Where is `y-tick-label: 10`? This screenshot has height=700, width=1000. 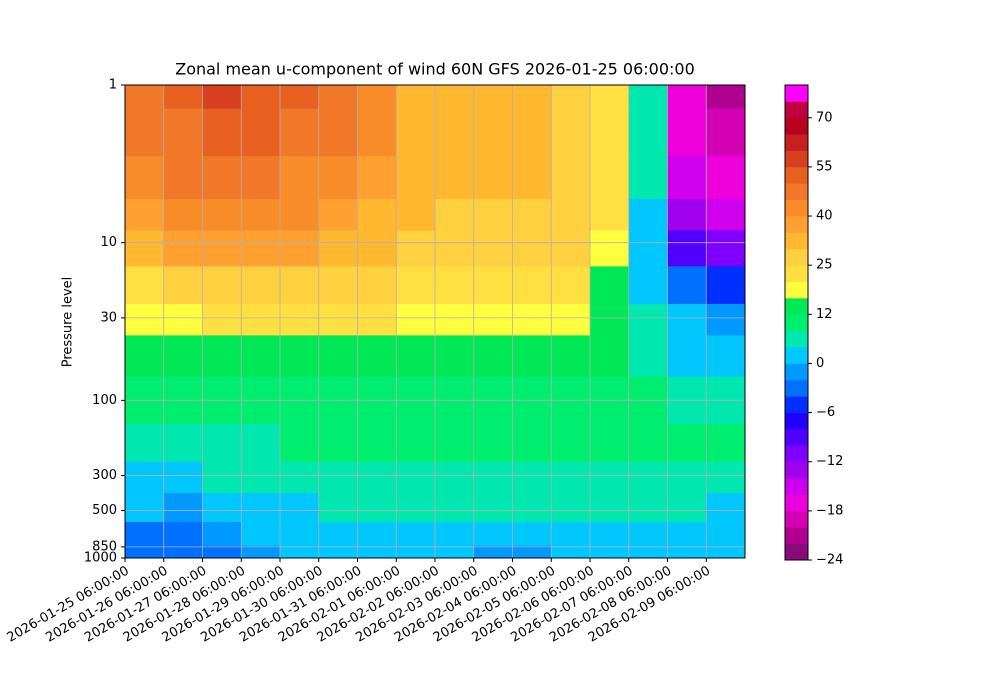 y-tick-label: 10 is located at coordinates (108, 242).